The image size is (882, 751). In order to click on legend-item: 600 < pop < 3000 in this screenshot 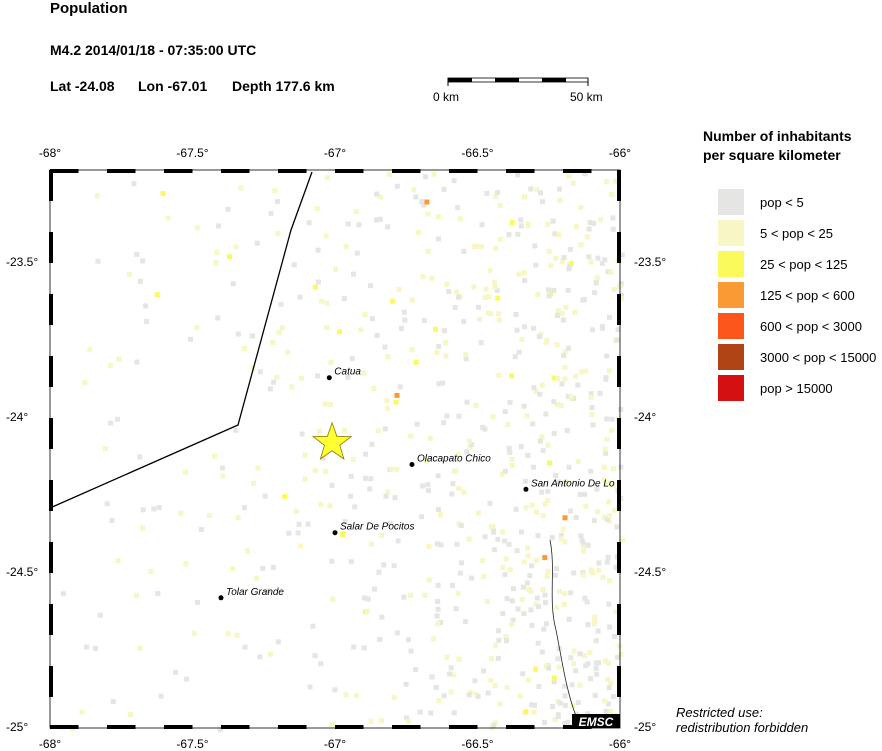, I will do `click(790, 326)`.